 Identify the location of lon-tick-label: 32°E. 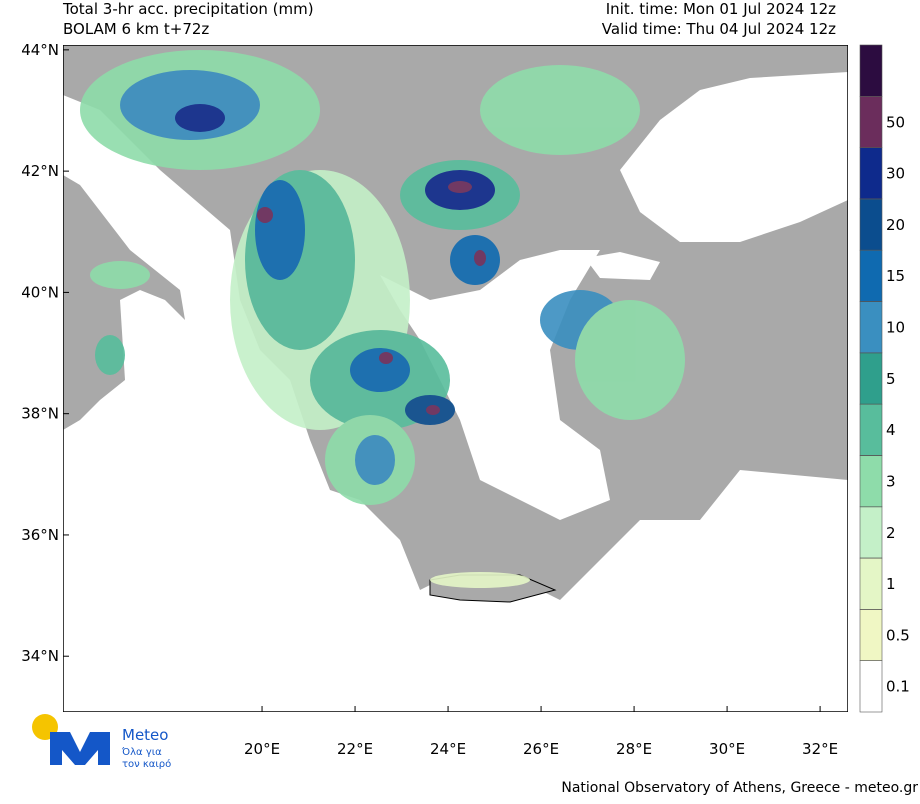
(820, 749).